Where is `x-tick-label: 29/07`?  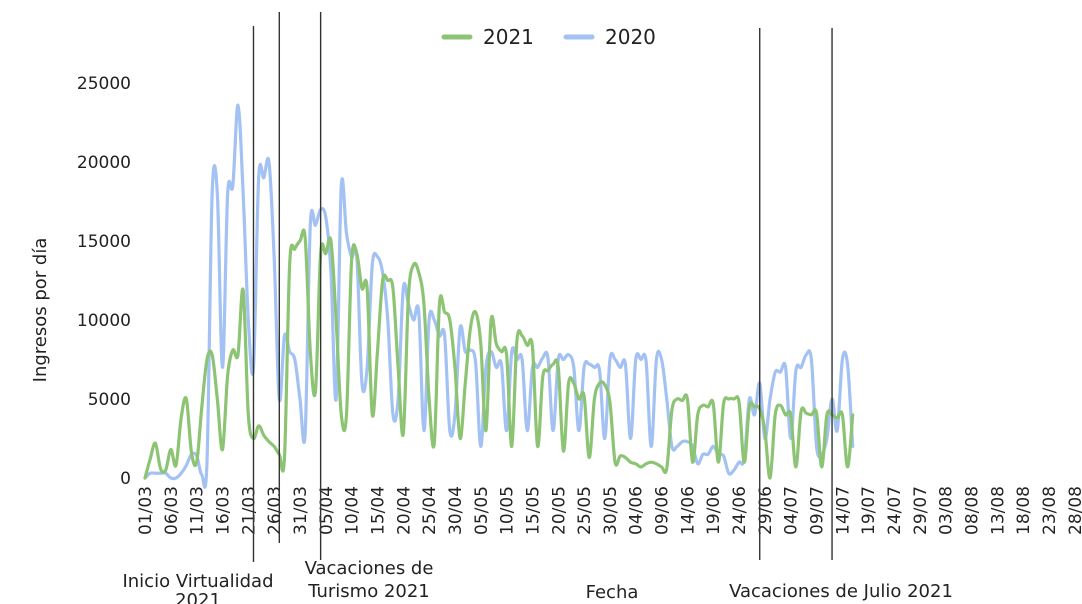
x-tick-label: 29/07 is located at coordinates (921, 510).